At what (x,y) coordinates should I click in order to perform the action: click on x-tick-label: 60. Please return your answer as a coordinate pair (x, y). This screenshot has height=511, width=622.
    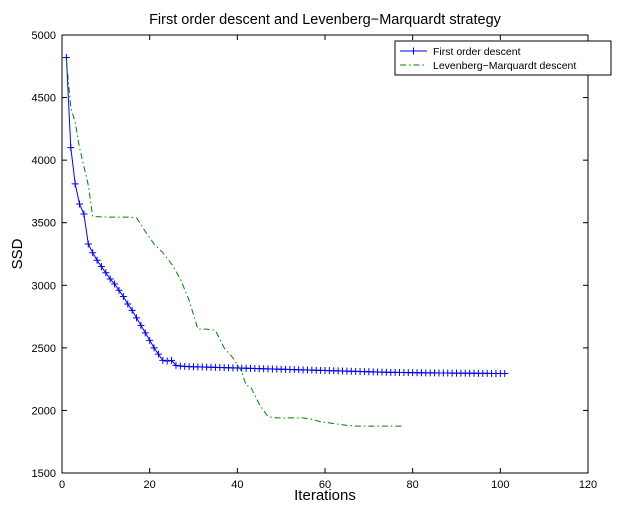
    Looking at the image, I should click on (325, 485).